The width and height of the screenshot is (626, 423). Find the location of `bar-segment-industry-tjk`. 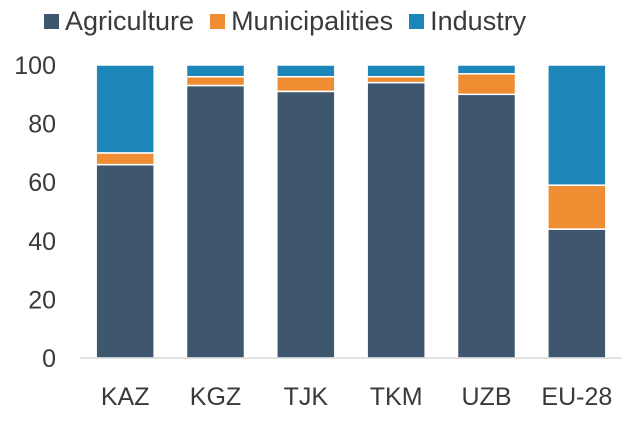

bar-segment-industry-tjk is located at coordinates (306, 71).